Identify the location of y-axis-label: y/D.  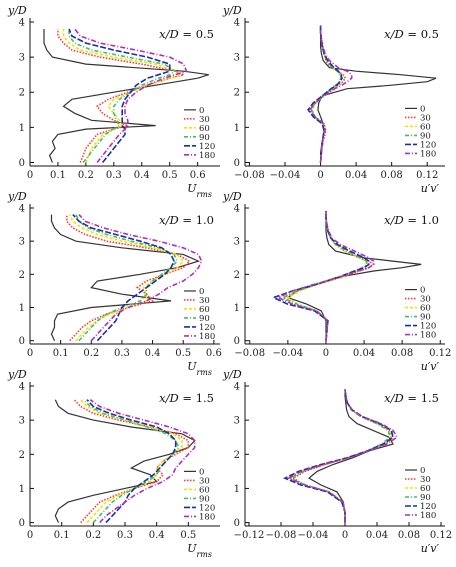
(232, 374).